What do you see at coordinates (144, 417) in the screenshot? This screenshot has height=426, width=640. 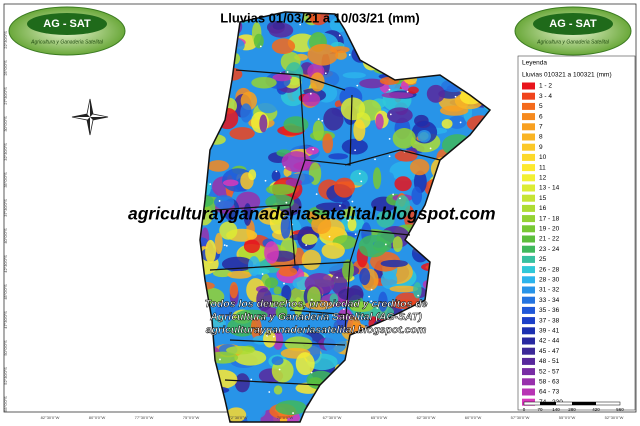 I see `lon-label: 77°30'0"W` at bounding box center [144, 417].